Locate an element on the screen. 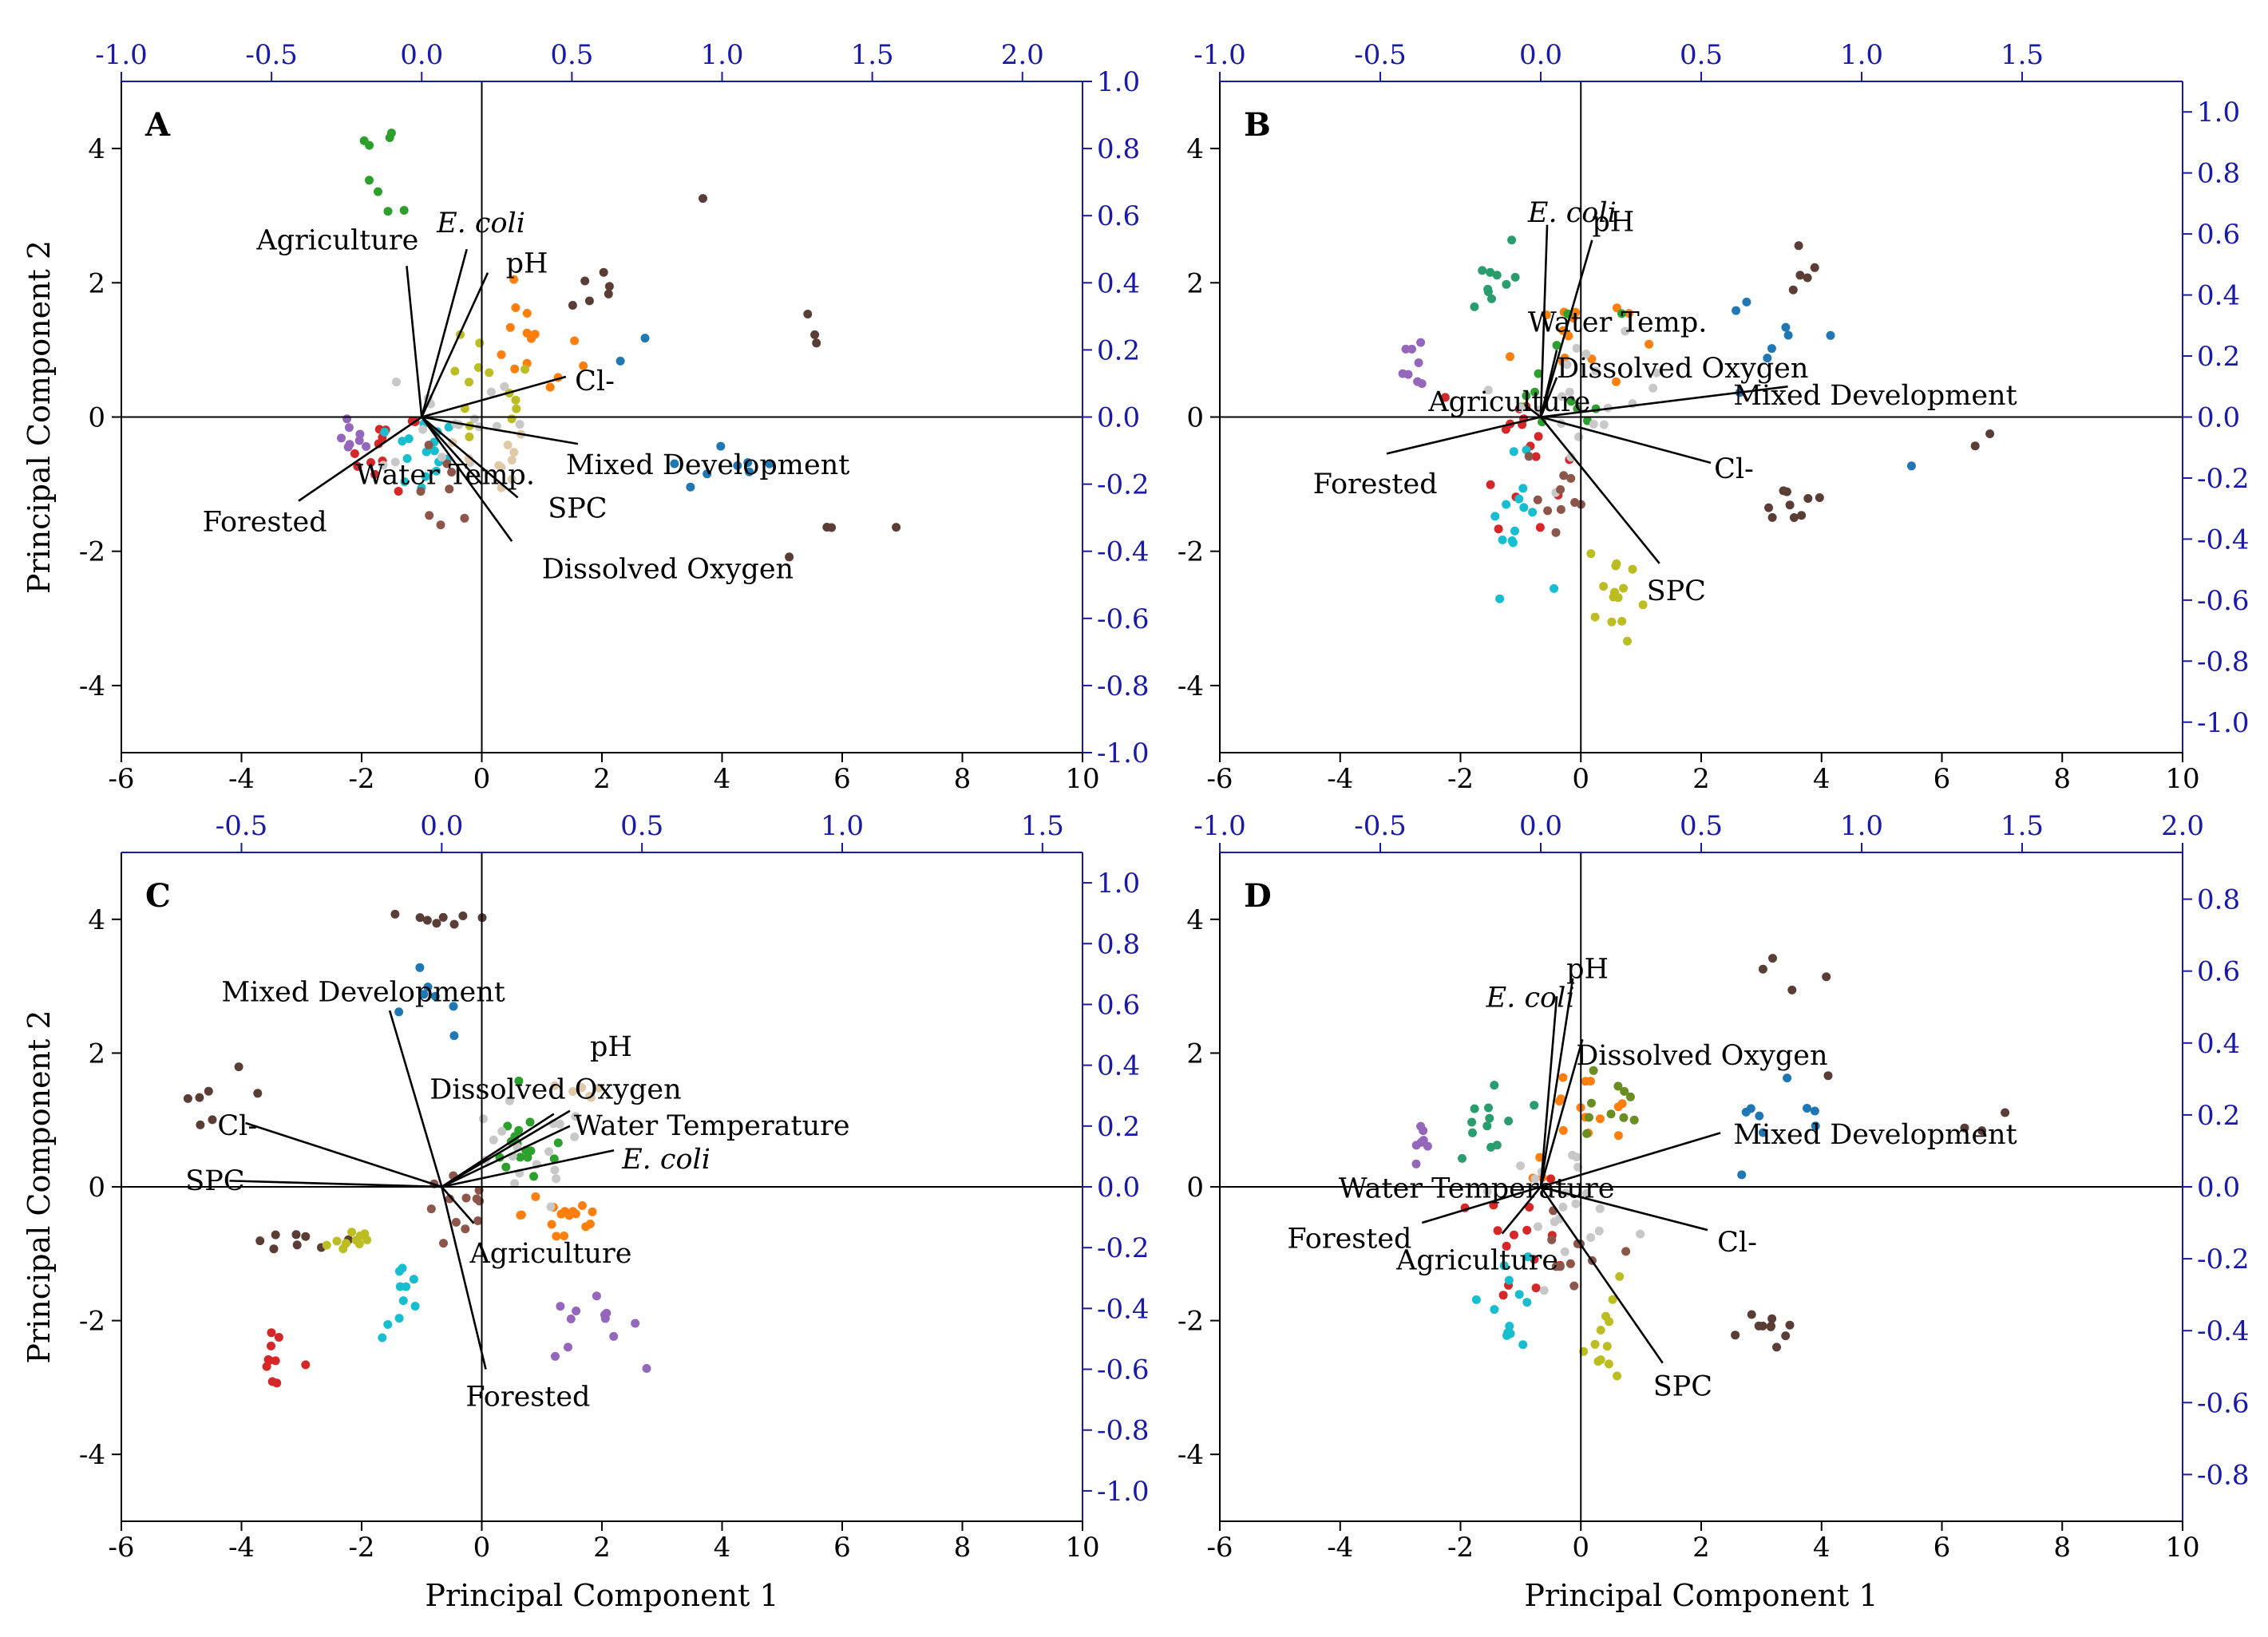  x-tick-label: 8 is located at coordinates (2062, 779).